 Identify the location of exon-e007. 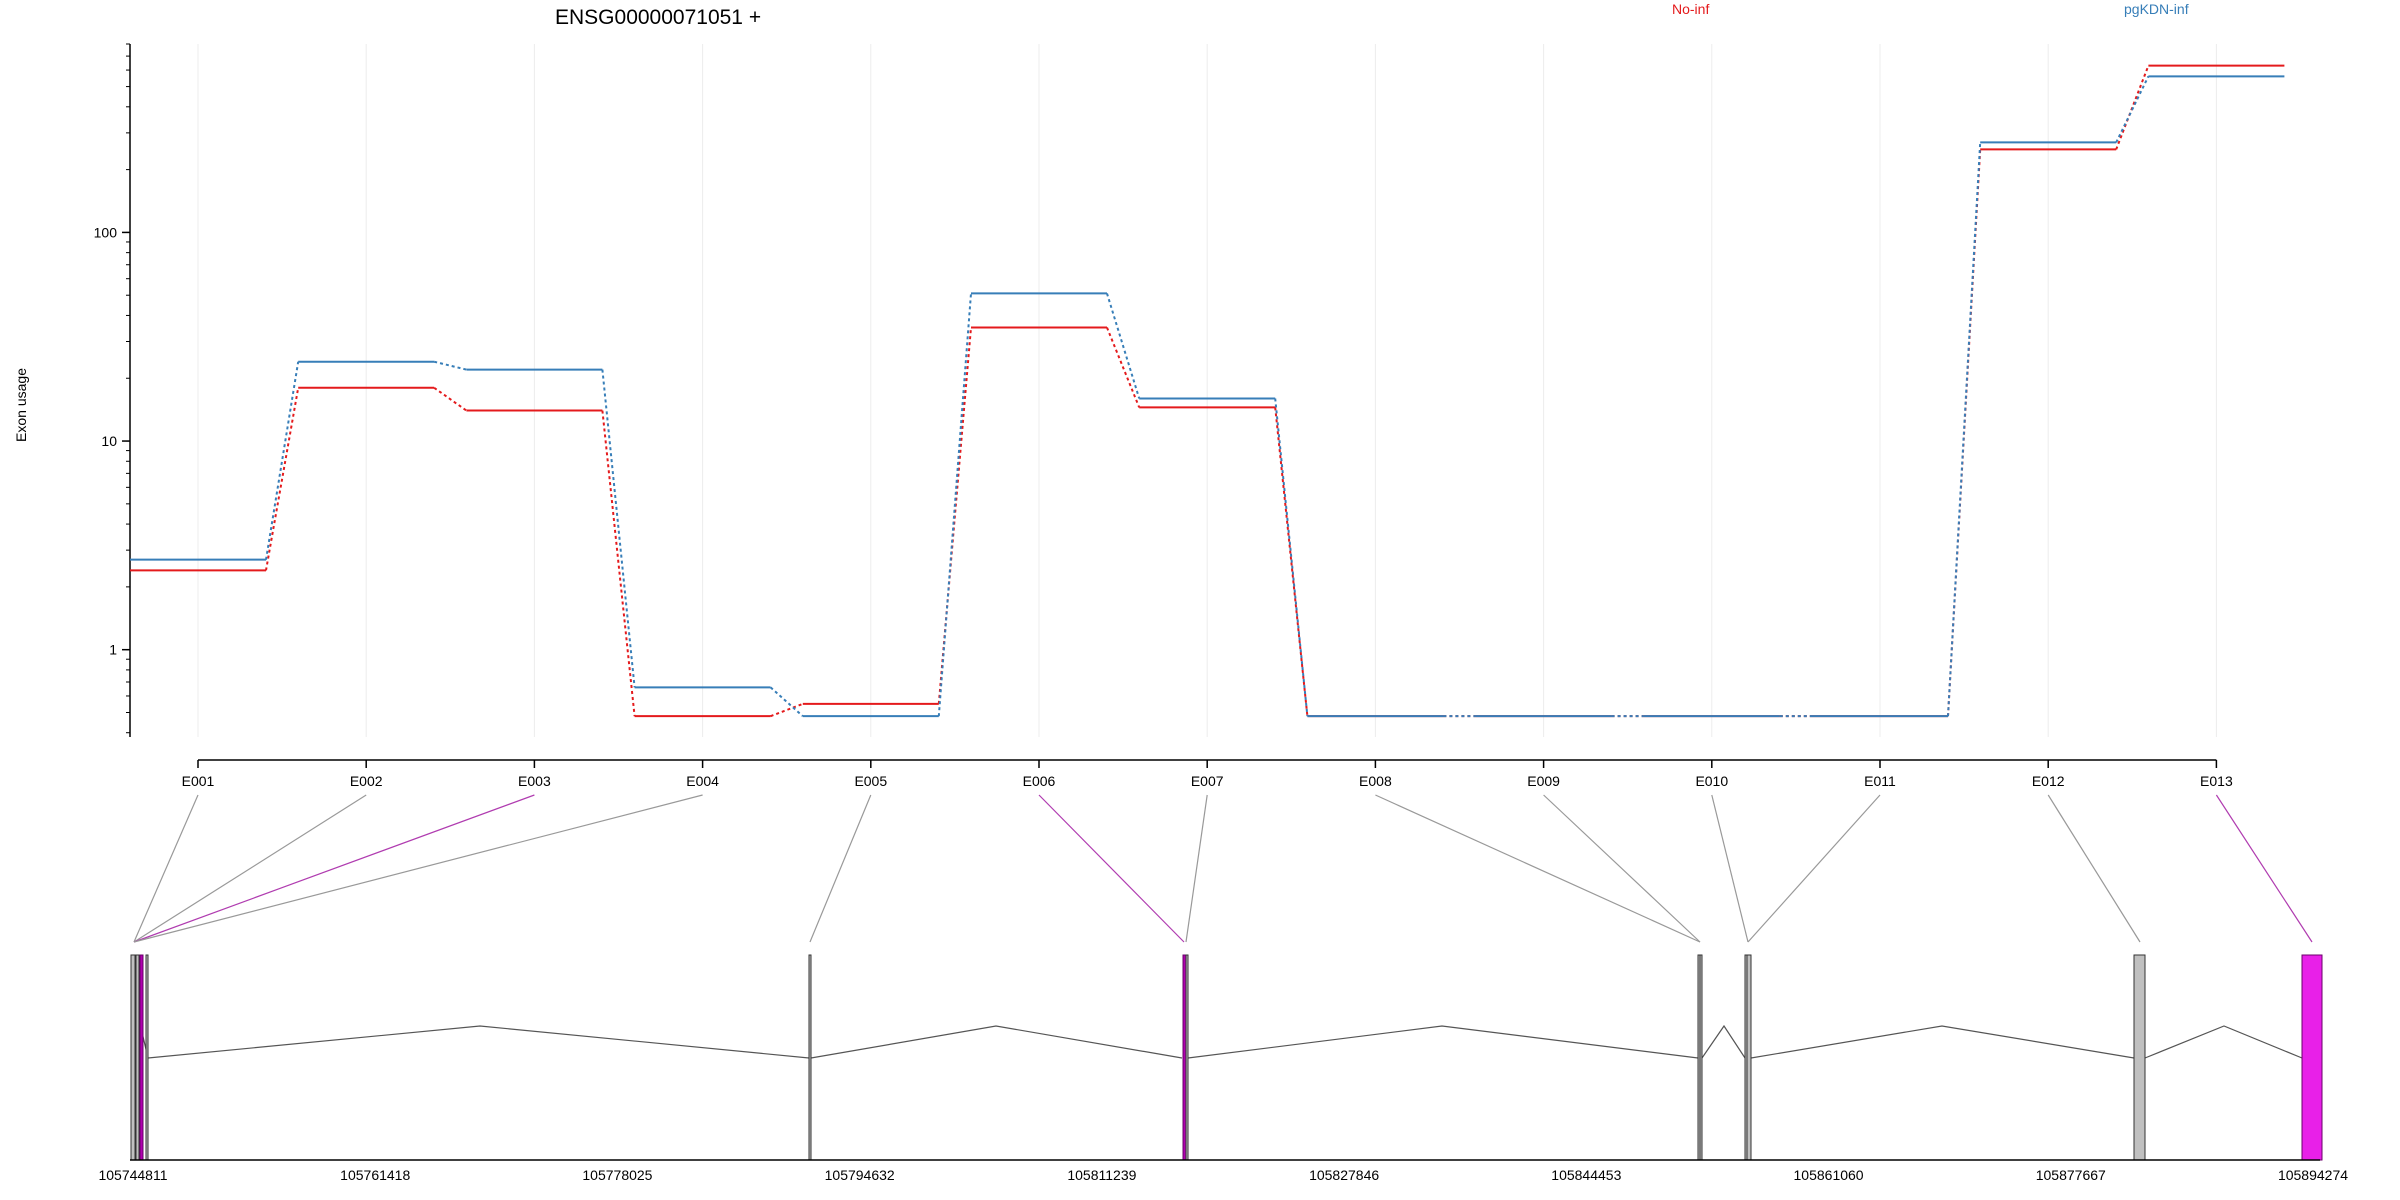
(1187, 1057).